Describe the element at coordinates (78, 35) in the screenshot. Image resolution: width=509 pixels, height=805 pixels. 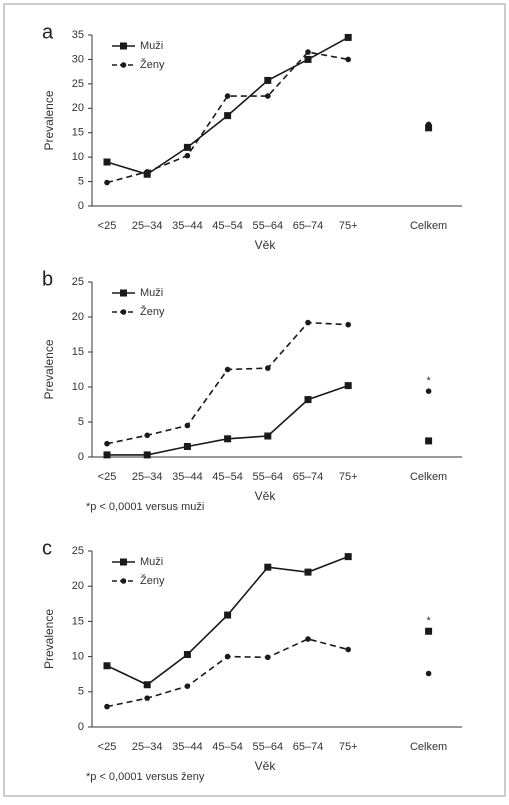
I see `y-tick-label: 35` at that location.